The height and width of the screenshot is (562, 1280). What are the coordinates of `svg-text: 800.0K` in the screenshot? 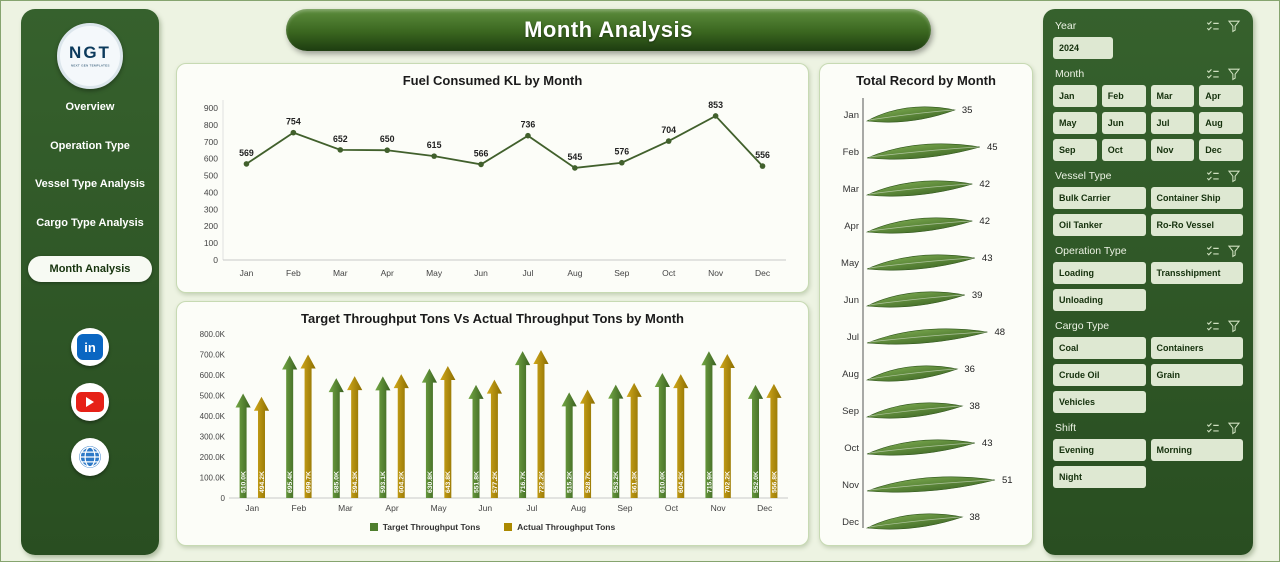 It's located at (213, 334).